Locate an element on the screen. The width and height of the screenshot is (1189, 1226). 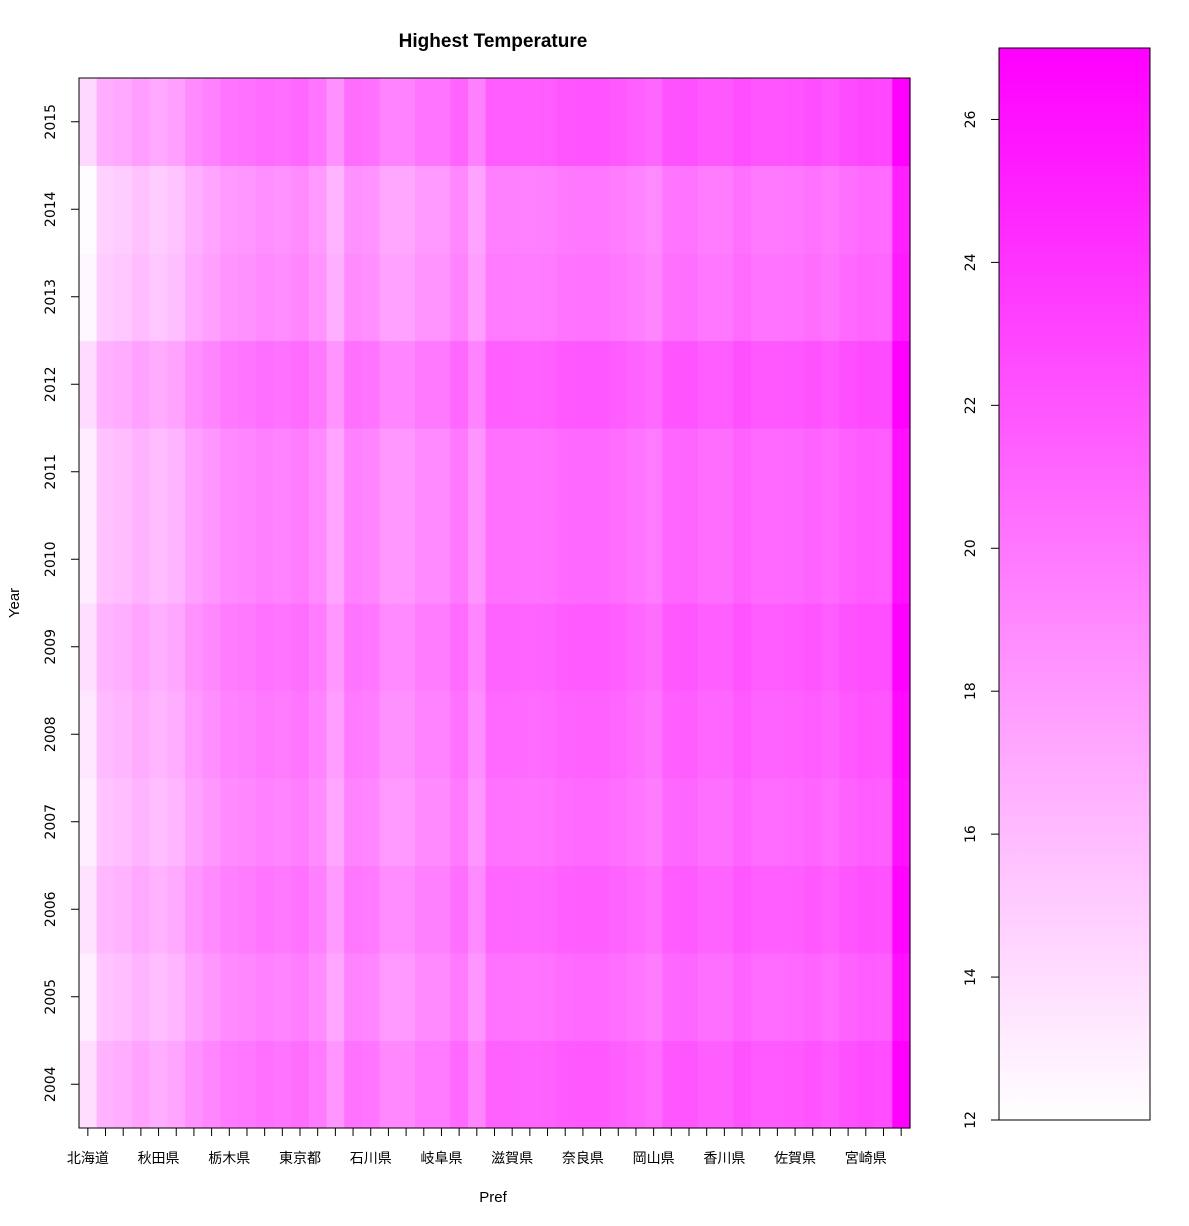
y-tick-label: 2008 is located at coordinates (51, 734).